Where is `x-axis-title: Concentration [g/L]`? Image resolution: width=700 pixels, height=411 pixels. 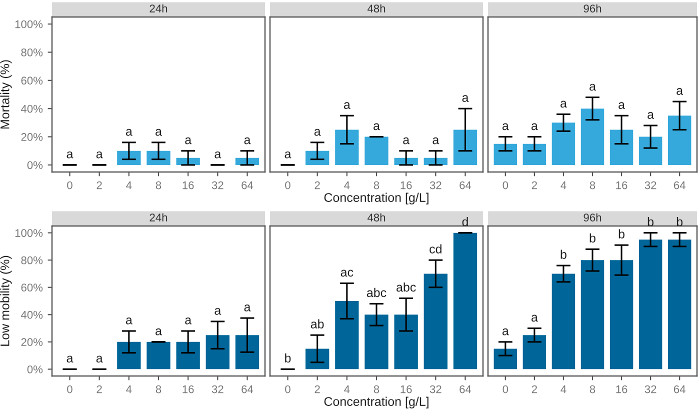 x-axis-title: Concentration [g/L] is located at coordinates (376, 198).